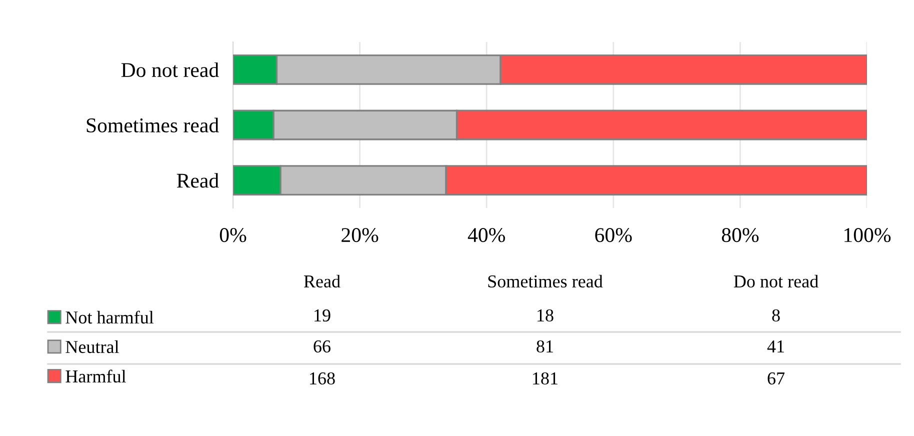 This screenshot has width=914, height=436. What do you see at coordinates (322, 346) in the screenshot?
I see `text: 66` at bounding box center [322, 346].